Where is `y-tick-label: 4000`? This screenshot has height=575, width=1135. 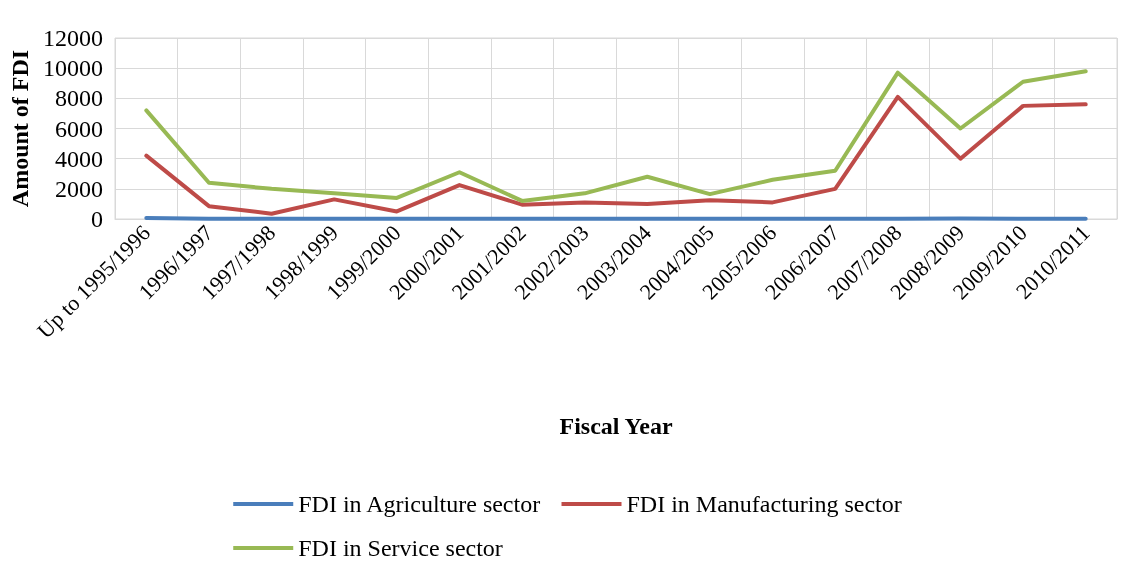
y-tick-label: 4000 is located at coordinates (79, 158).